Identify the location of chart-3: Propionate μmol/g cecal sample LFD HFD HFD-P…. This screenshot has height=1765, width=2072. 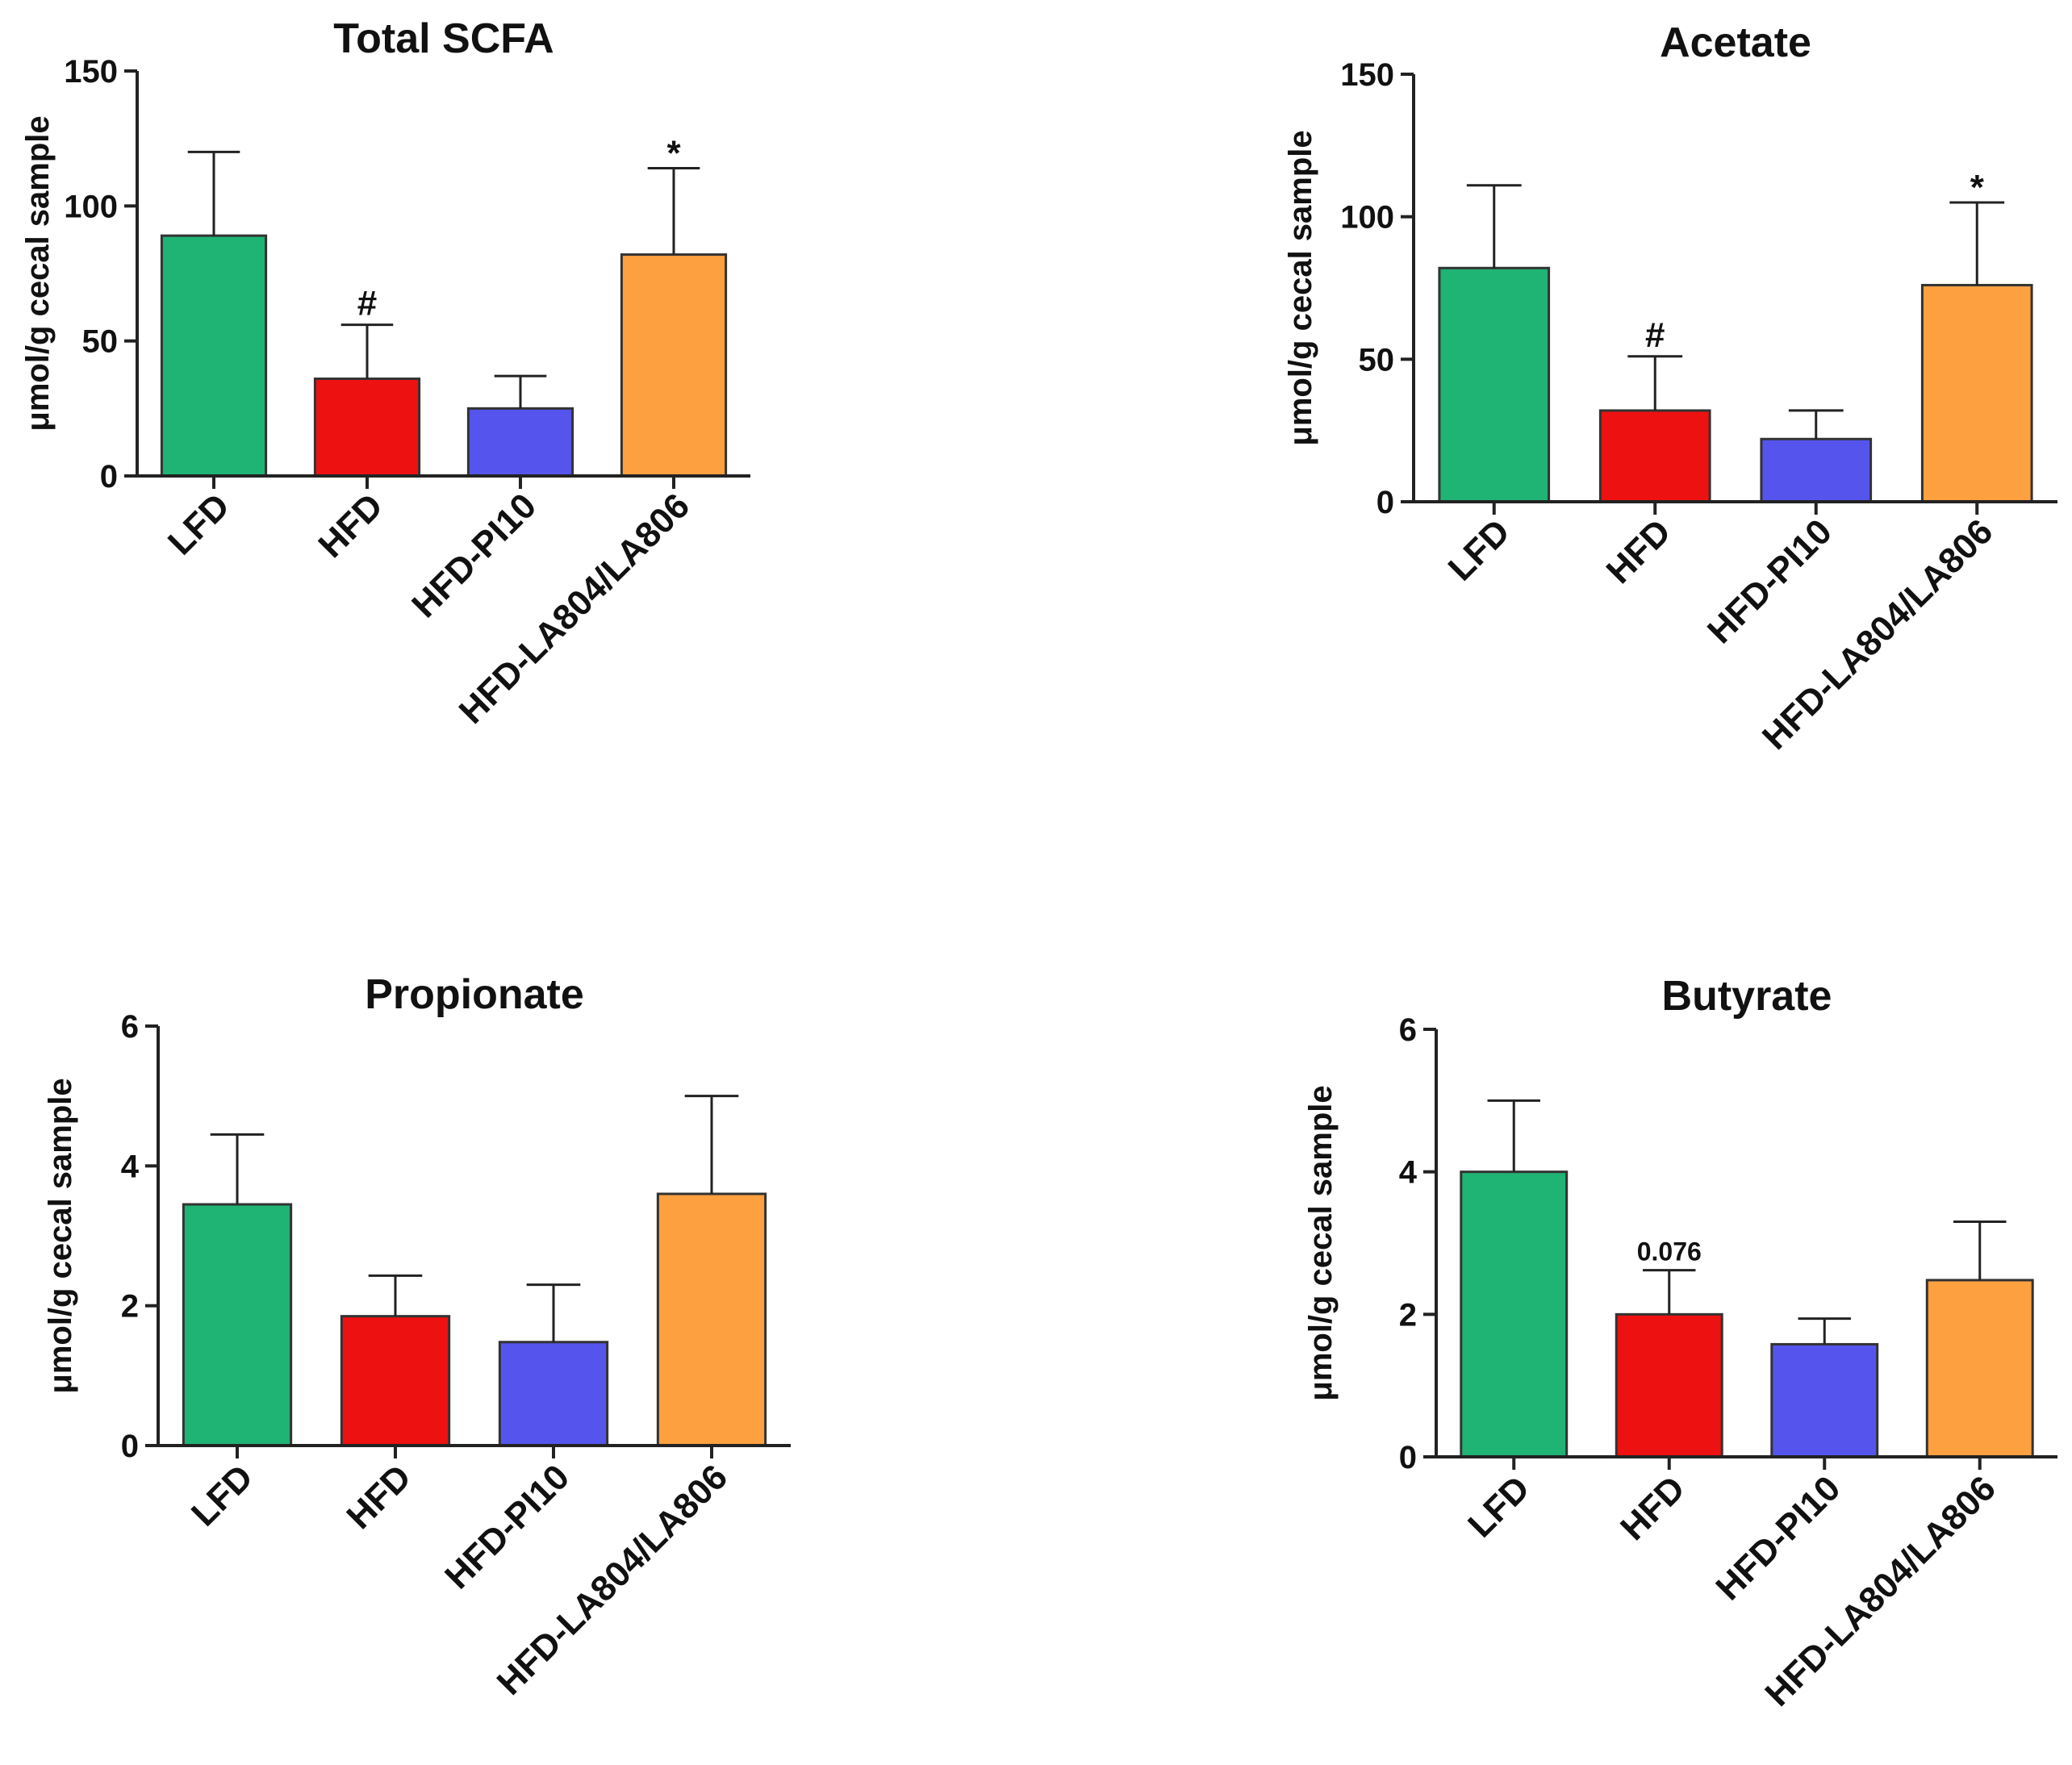
(417, 1337).